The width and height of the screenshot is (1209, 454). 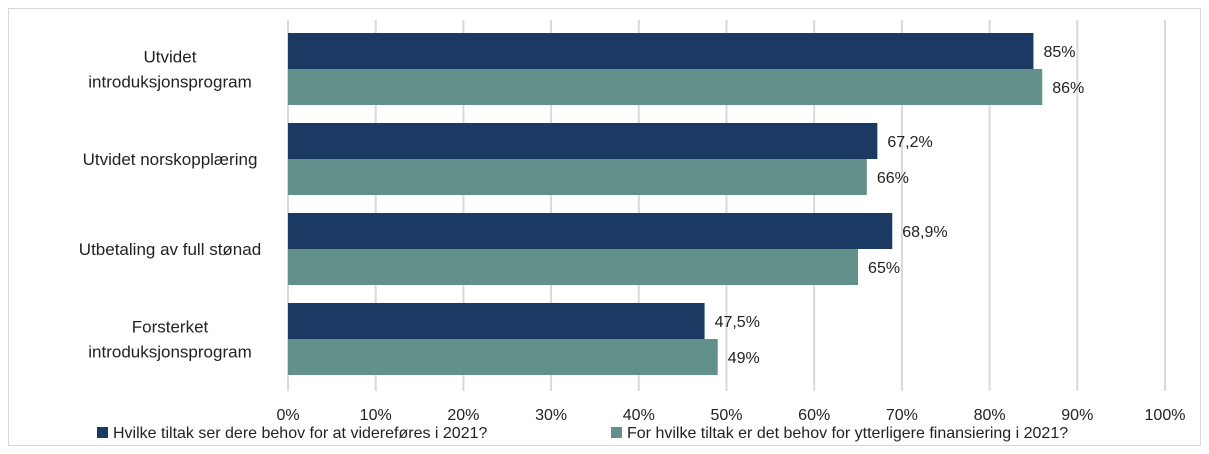 I want to click on data-label: 85%, so click(x=1059, y=52).